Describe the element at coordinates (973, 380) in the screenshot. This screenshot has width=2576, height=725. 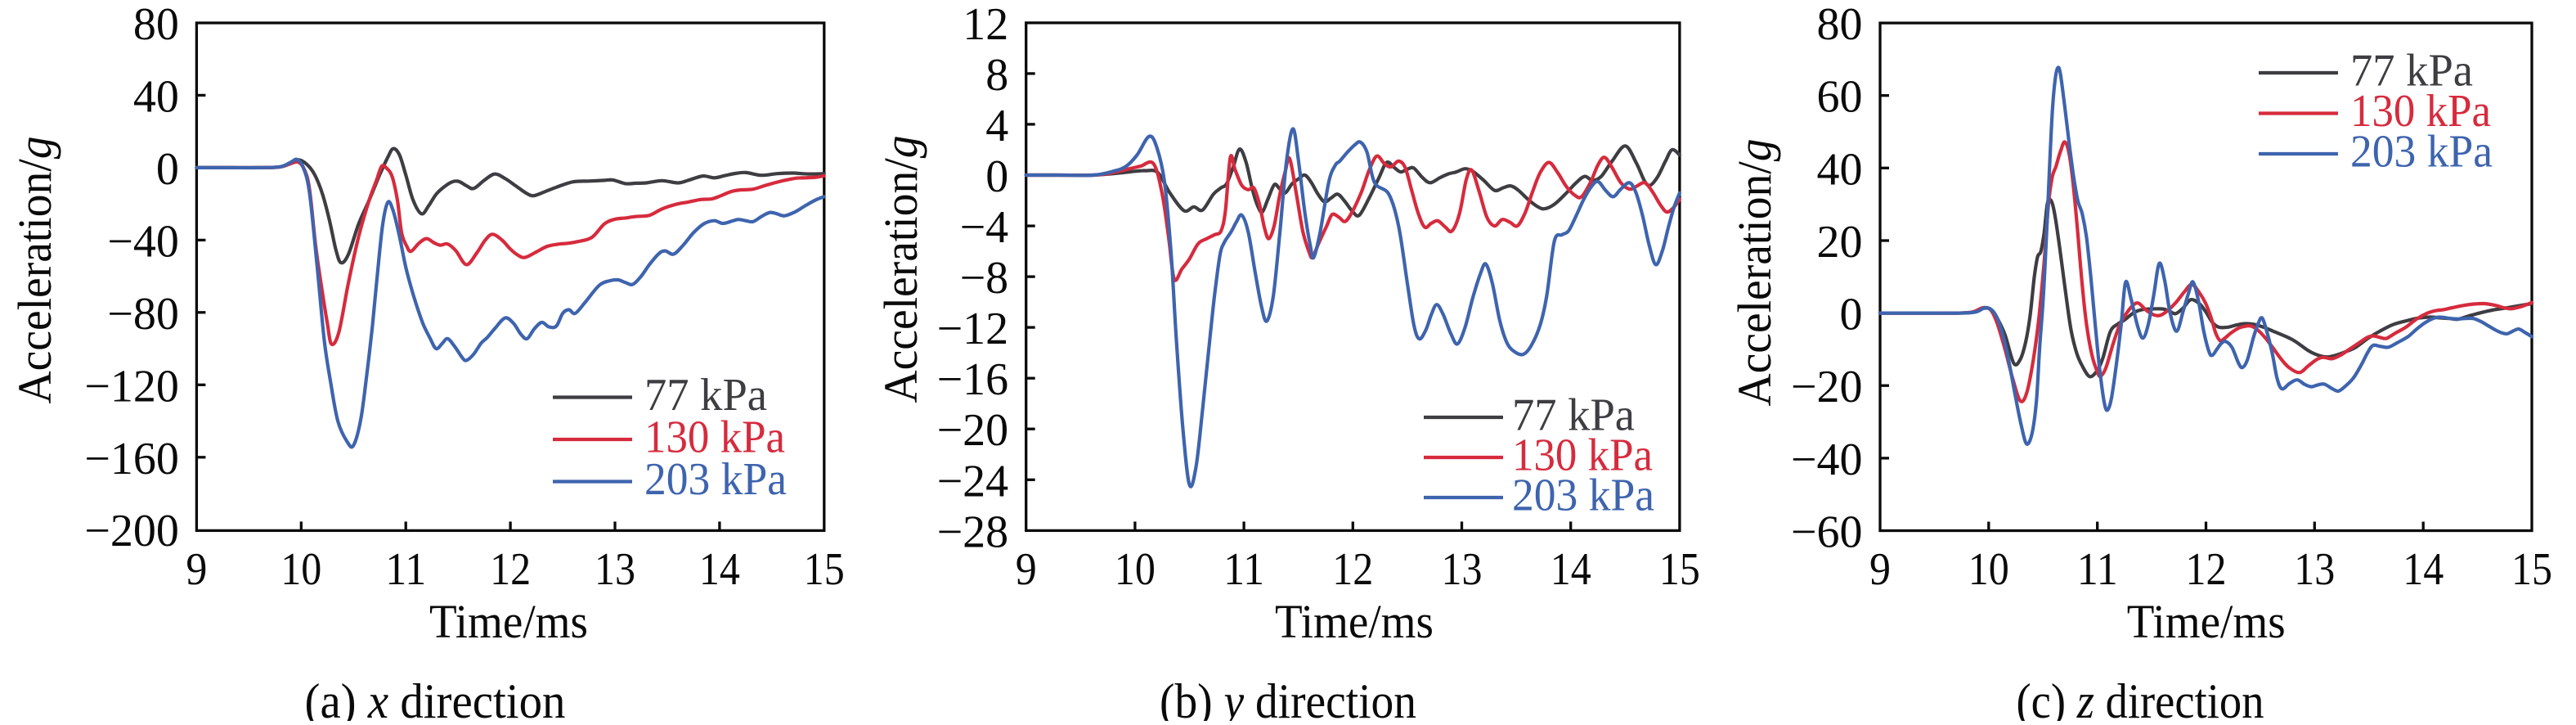
I see `svg-text: −16` at that location.